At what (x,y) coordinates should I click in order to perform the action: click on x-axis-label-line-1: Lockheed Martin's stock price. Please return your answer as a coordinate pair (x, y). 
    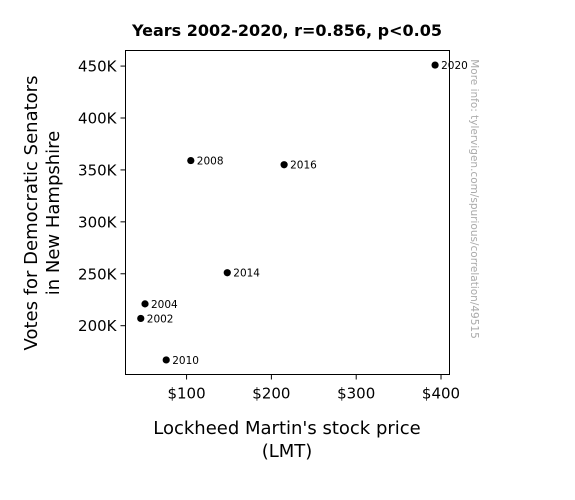
    Looking at the image, I should click on (287, 428).